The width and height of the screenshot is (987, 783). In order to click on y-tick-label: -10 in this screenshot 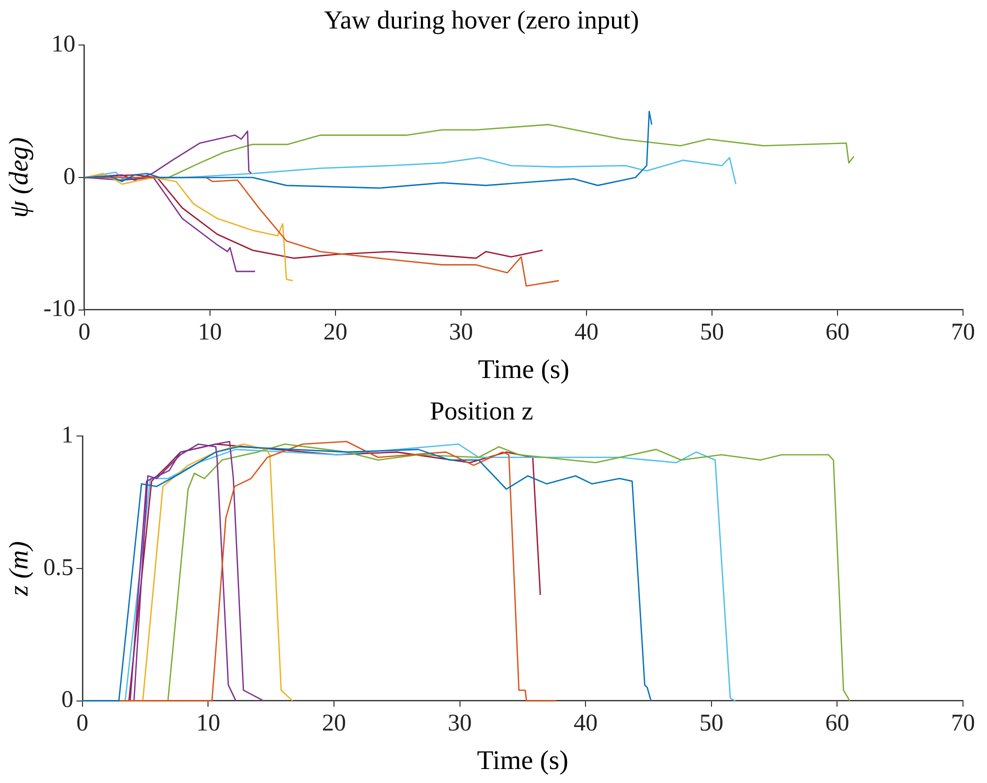, I will do `click(59, 309)`.